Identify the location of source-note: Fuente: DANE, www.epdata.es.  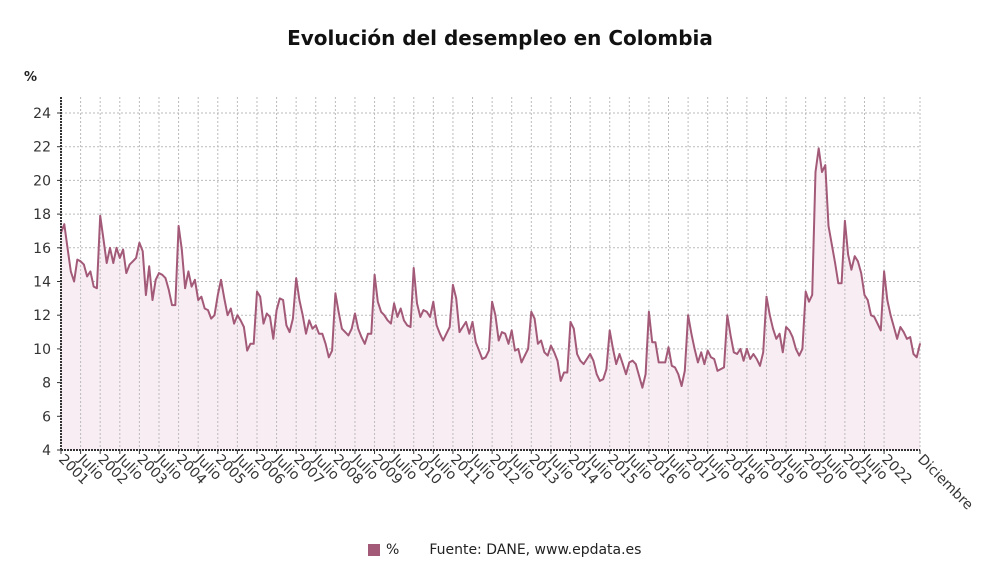
(535, 550).